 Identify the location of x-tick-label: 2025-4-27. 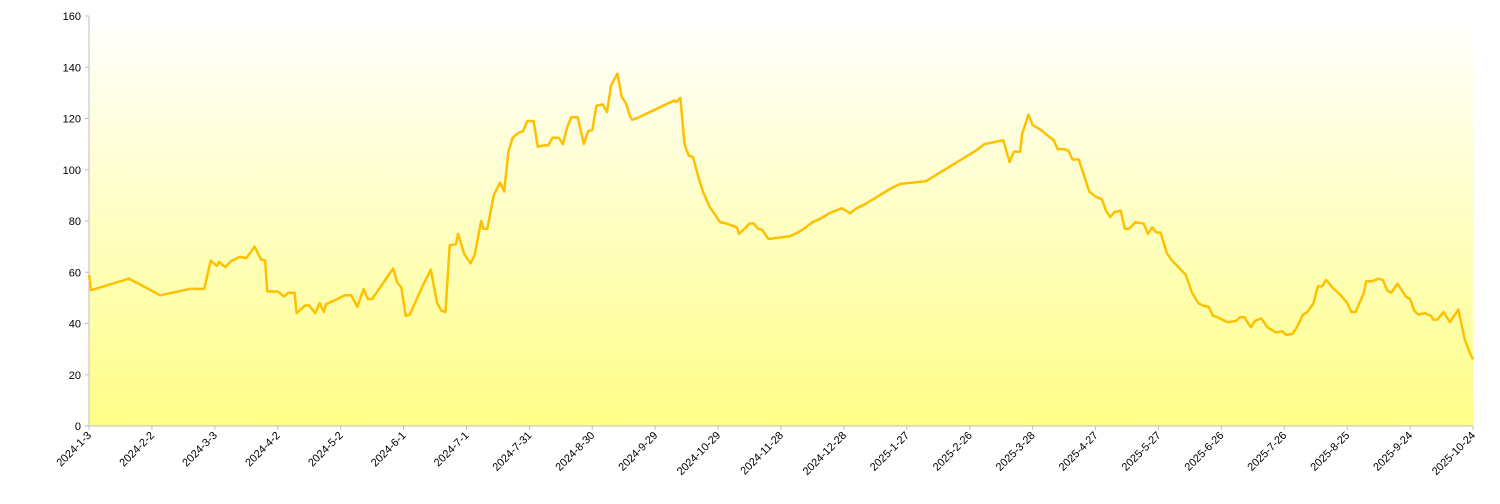
(1079, 452).